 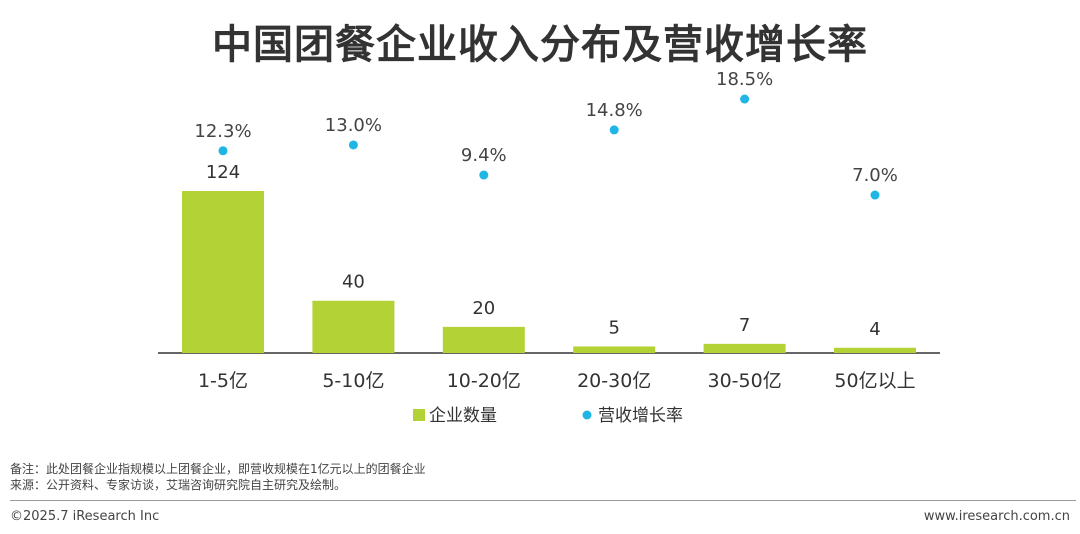 What do you see at coordinates (222, 131) in the screenshot?
I see `growth-value-label: 12.3%` at bounding box center [222, 131].